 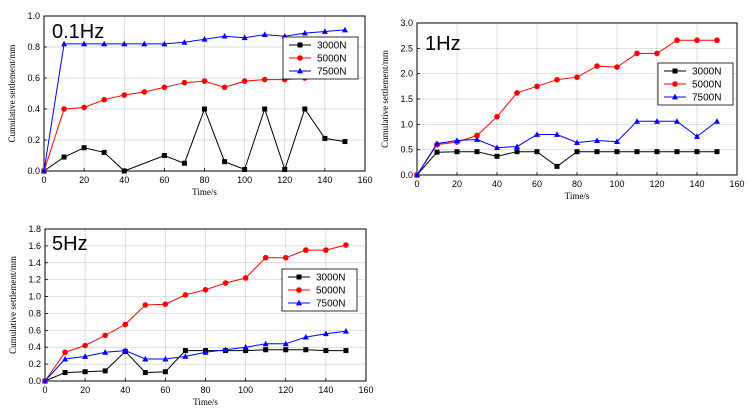 I want to click on y-tick-label: 1.8, so click(x=34, y=229).